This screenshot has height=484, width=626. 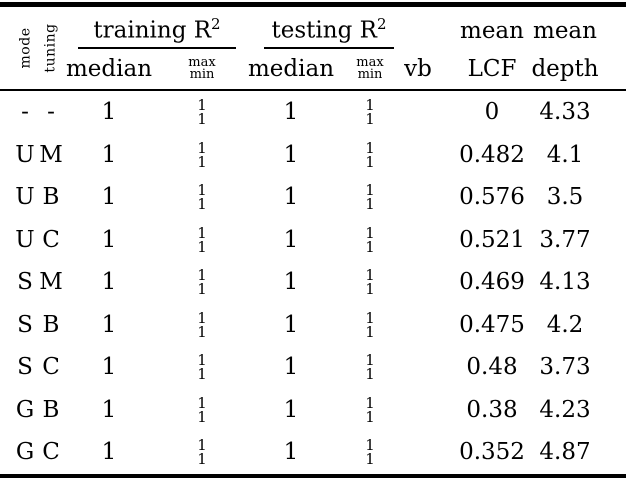 I want to click on training-r2-label: training R2, so click(x=157, y=29).